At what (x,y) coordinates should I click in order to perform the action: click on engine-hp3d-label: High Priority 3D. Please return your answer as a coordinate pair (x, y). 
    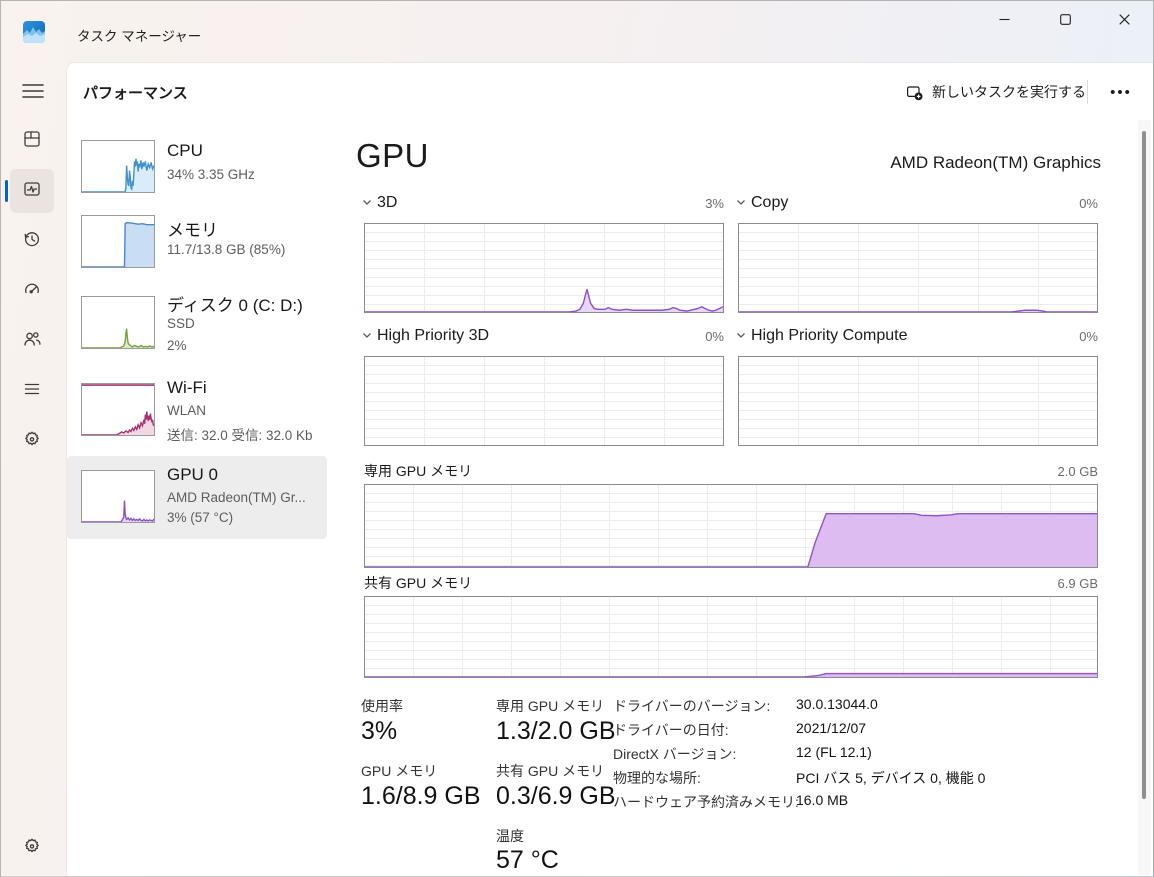
    Looking at the image, I should click on (433, 335).